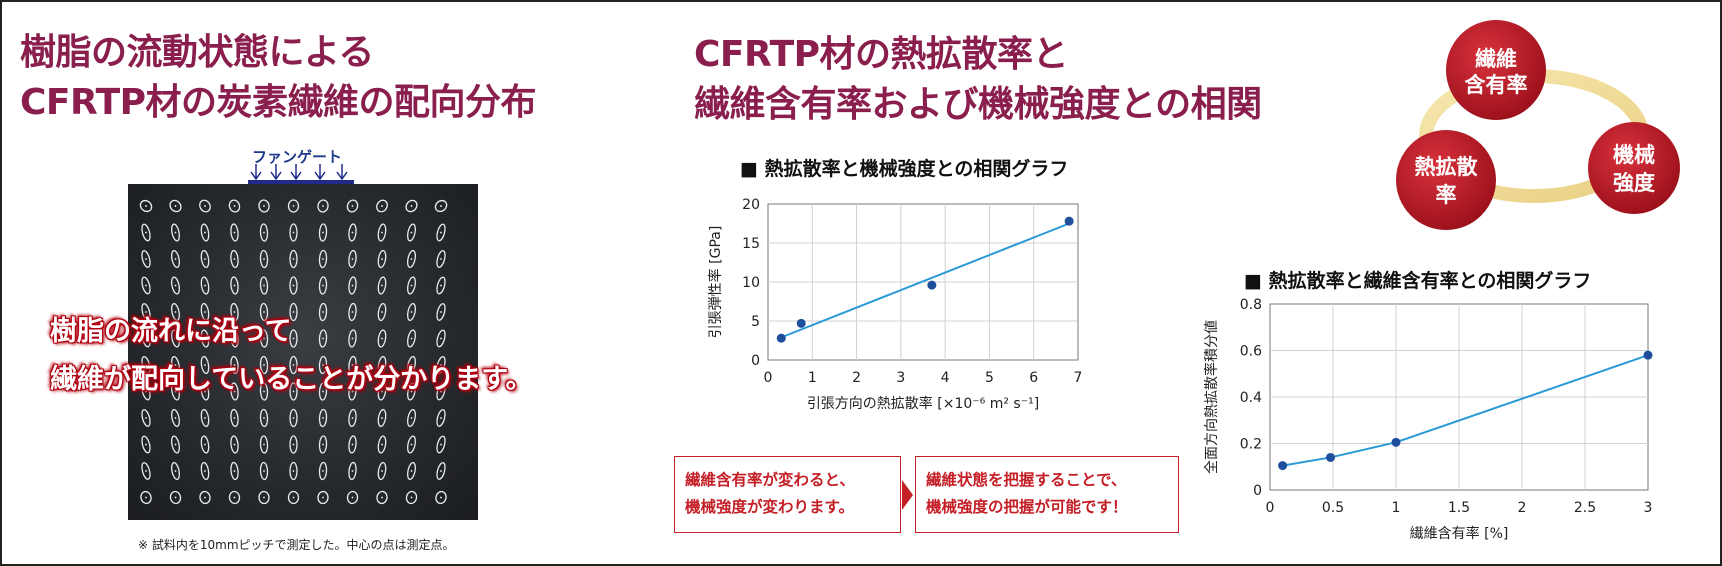 This screenshot has height=566, width=1722. What do you see at coordinates (1251, 352) in the screenshot?
I see `y-tick-label: 0.6` at bounding box center [1251, 352].